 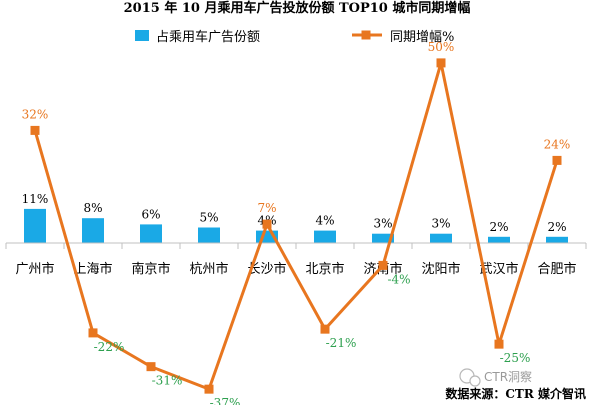 I want to click on bar-value-labels: 11%8%6%5%4%4%3%3%2%2%, so click(x=294, y=213).